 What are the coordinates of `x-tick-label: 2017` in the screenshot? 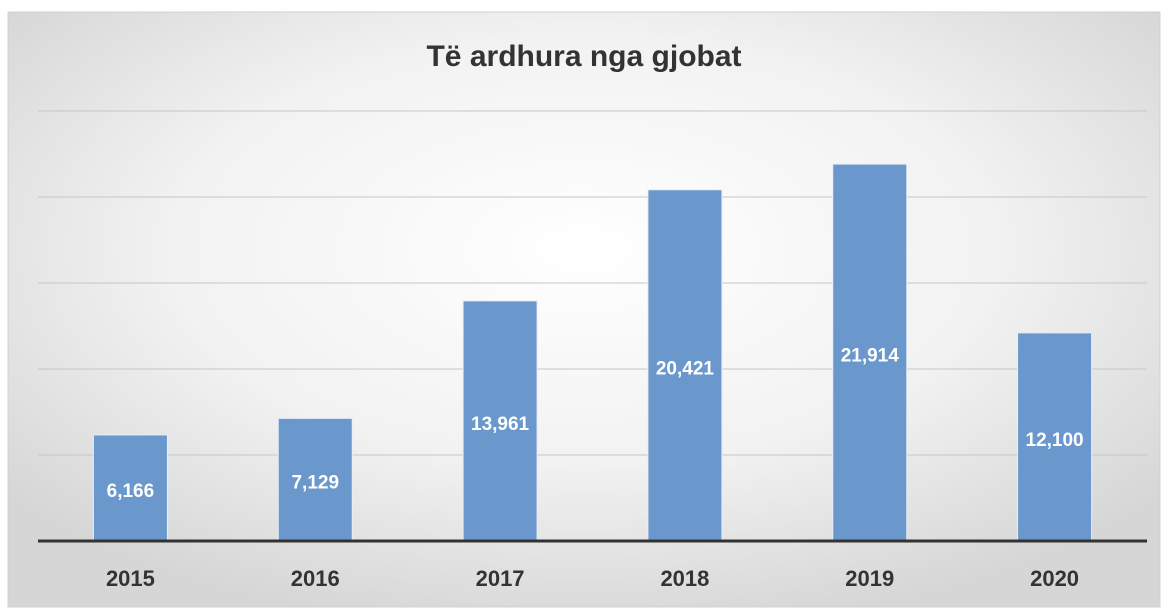 It's located at (500, 578).